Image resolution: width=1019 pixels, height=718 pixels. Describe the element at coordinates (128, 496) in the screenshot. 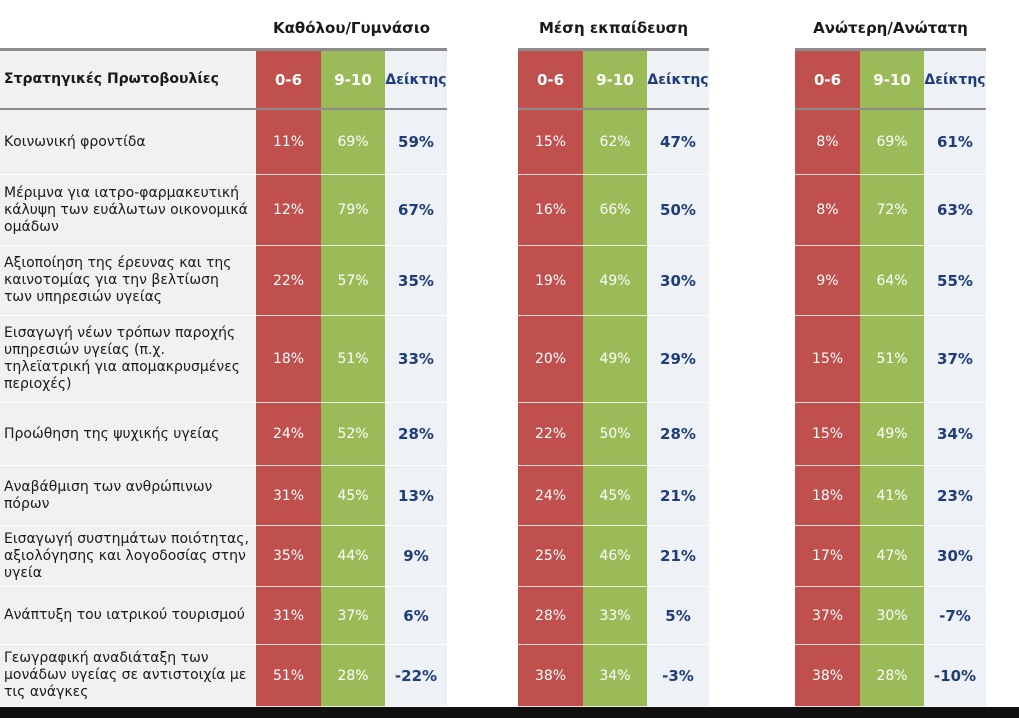

I see `row-label: Αναβάθμιση των ανθρώπινων πόρων` at that location.